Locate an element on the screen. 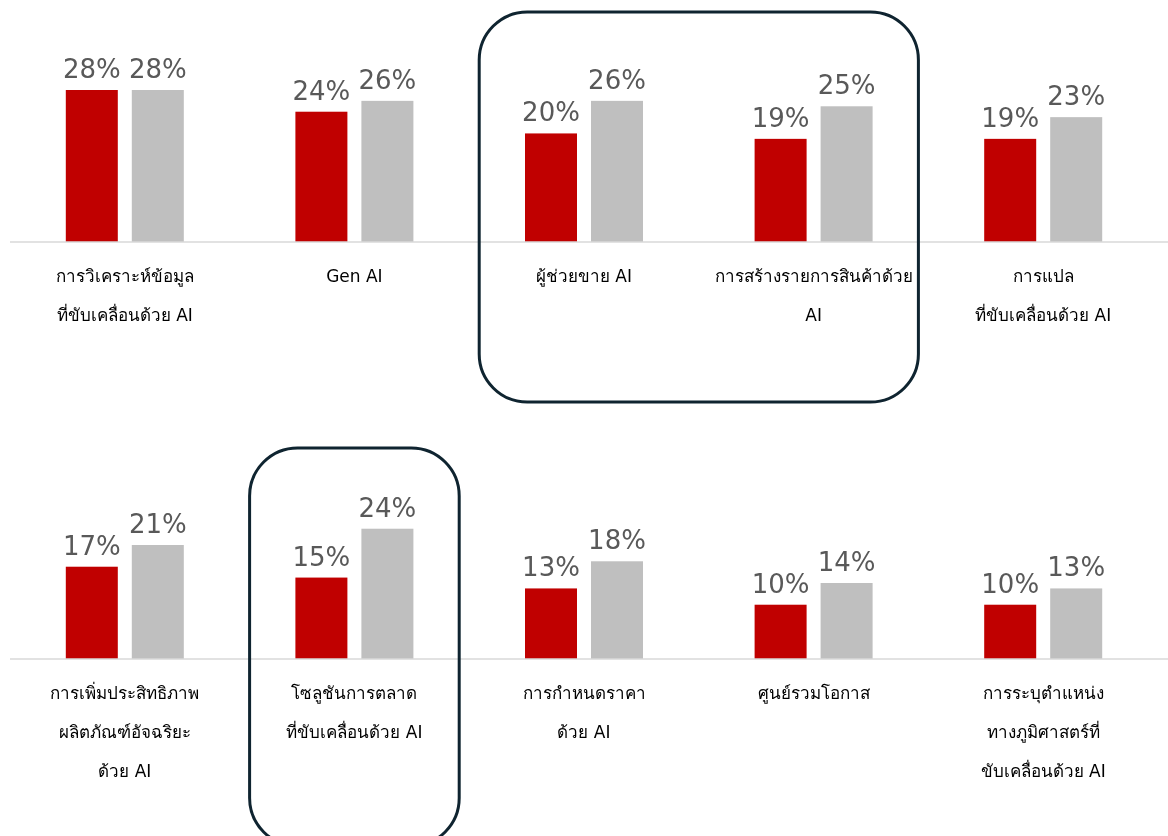 Image resolution: width=1168 pixels, height=836 pixels. x-tick-label: การแปล ที่ขับเคลื่อนด้วย AI is located at coordinates (1043, 295).